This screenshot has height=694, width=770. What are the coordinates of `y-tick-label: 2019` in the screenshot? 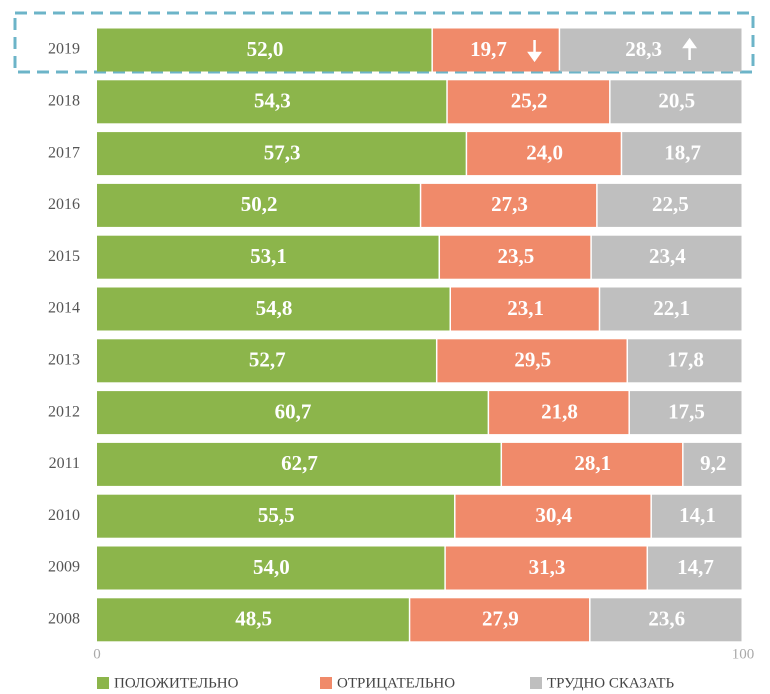 It's located at (64, 49).